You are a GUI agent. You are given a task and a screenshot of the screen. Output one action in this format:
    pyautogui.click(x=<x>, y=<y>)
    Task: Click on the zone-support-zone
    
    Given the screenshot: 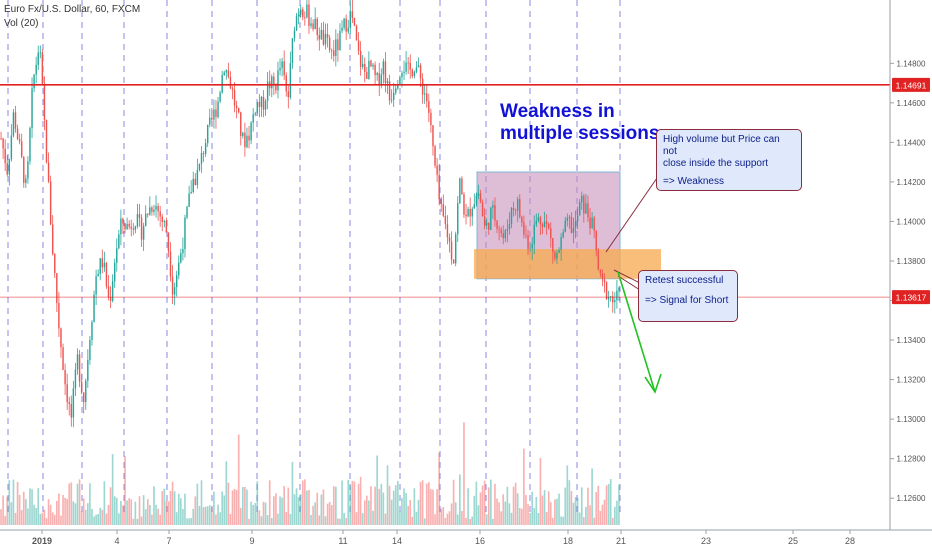 What is the action you would take?
    pyautogui.click(x=567, y=264)
    